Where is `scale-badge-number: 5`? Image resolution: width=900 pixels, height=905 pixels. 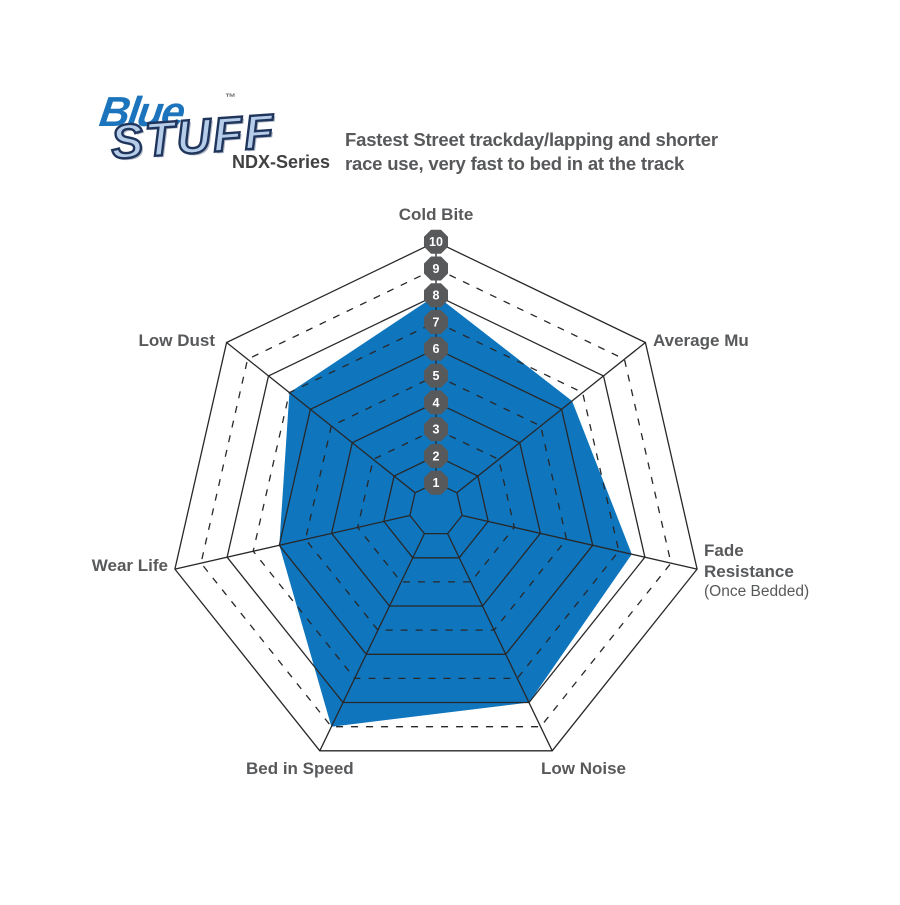
scale-badge-number: 5 is located at coordinates (436, 376).